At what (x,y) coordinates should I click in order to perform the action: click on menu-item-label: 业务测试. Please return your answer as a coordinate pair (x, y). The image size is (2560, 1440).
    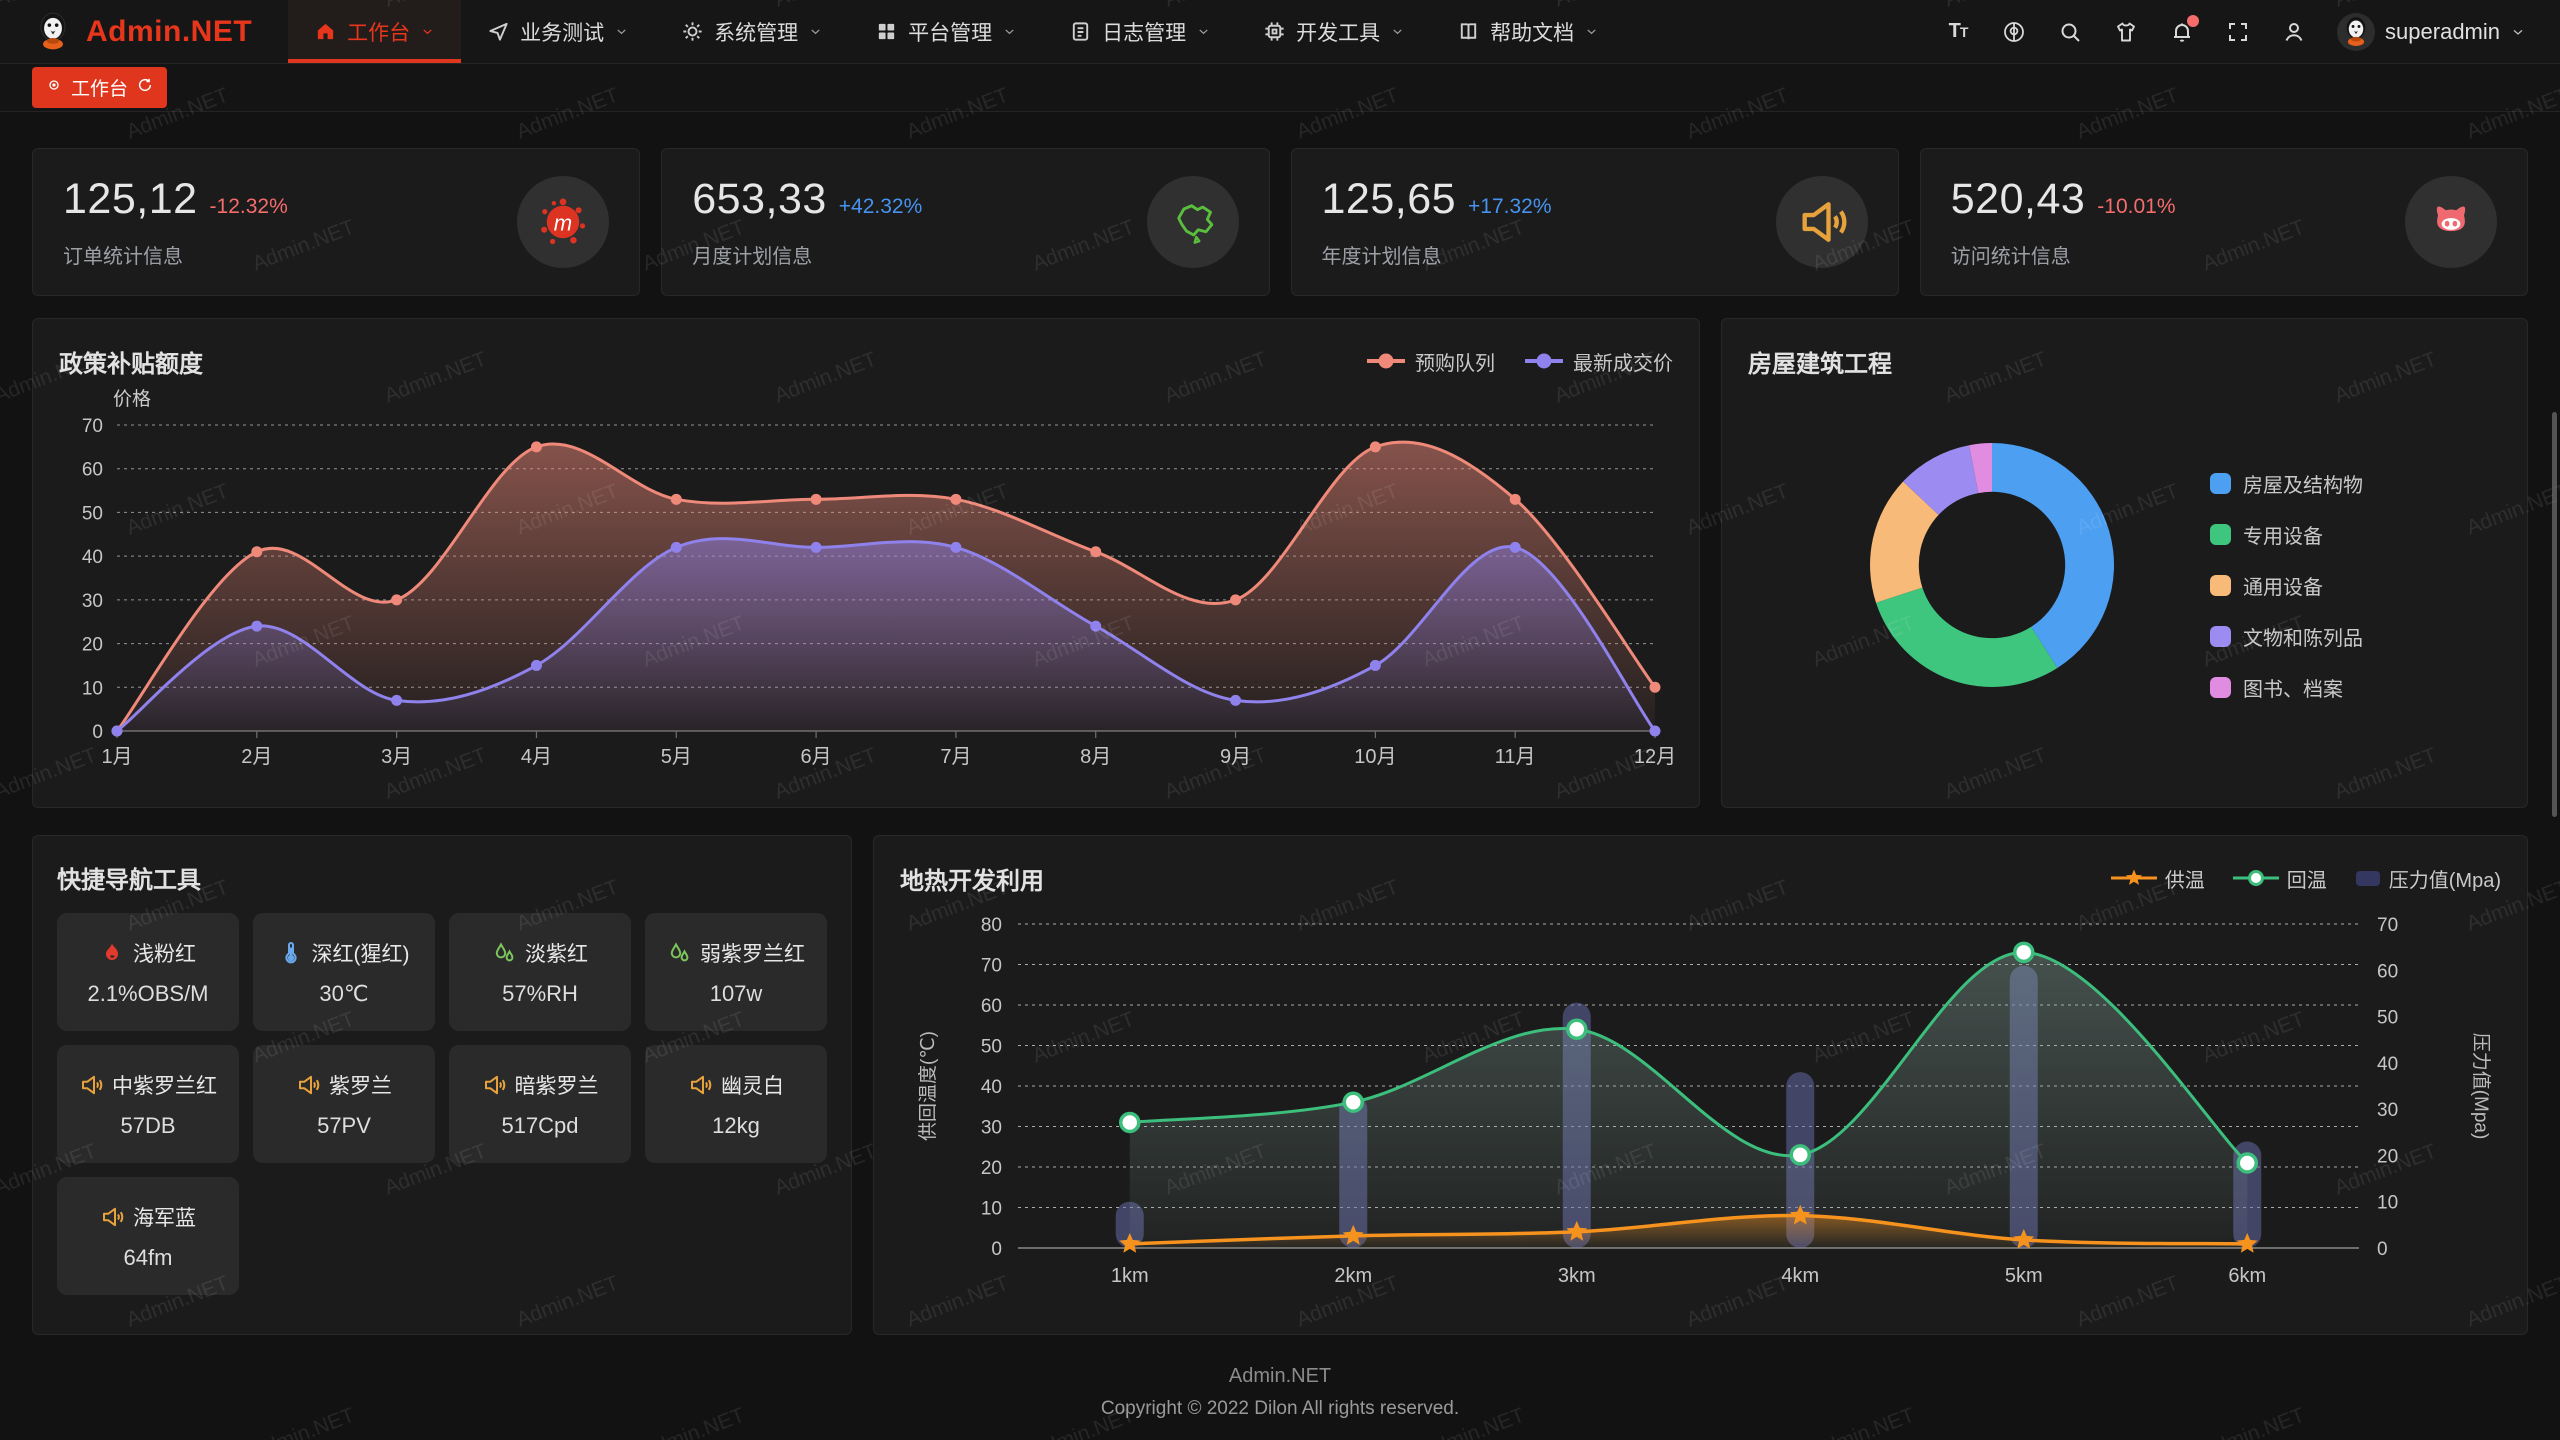
    Looking at the image, I should click on (562, 33).